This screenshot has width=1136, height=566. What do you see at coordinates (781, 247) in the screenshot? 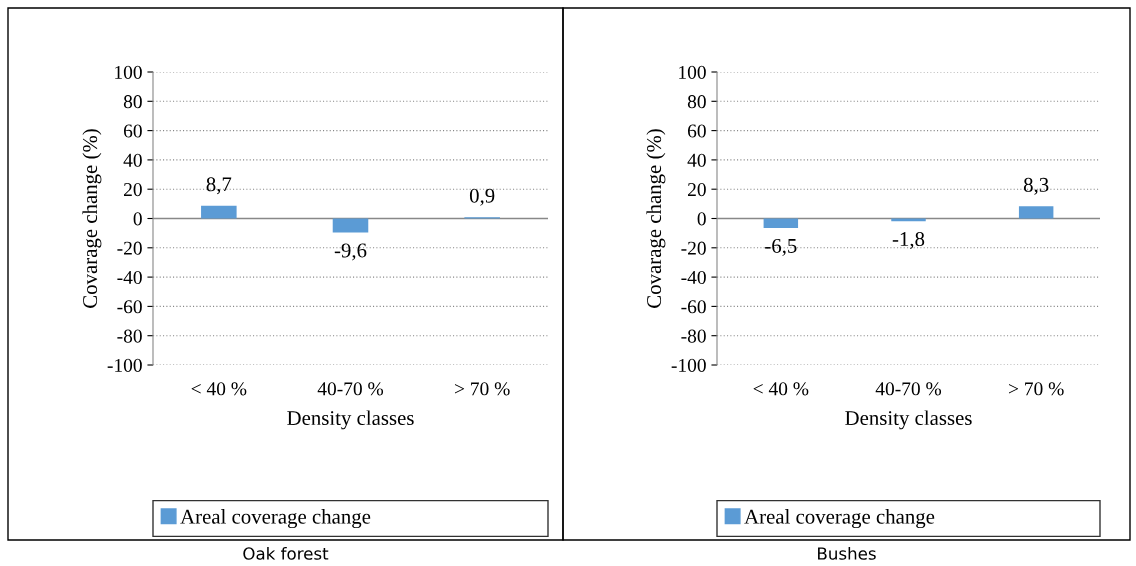
I see `data-label: -6,5` at bounding box center [781, 247].